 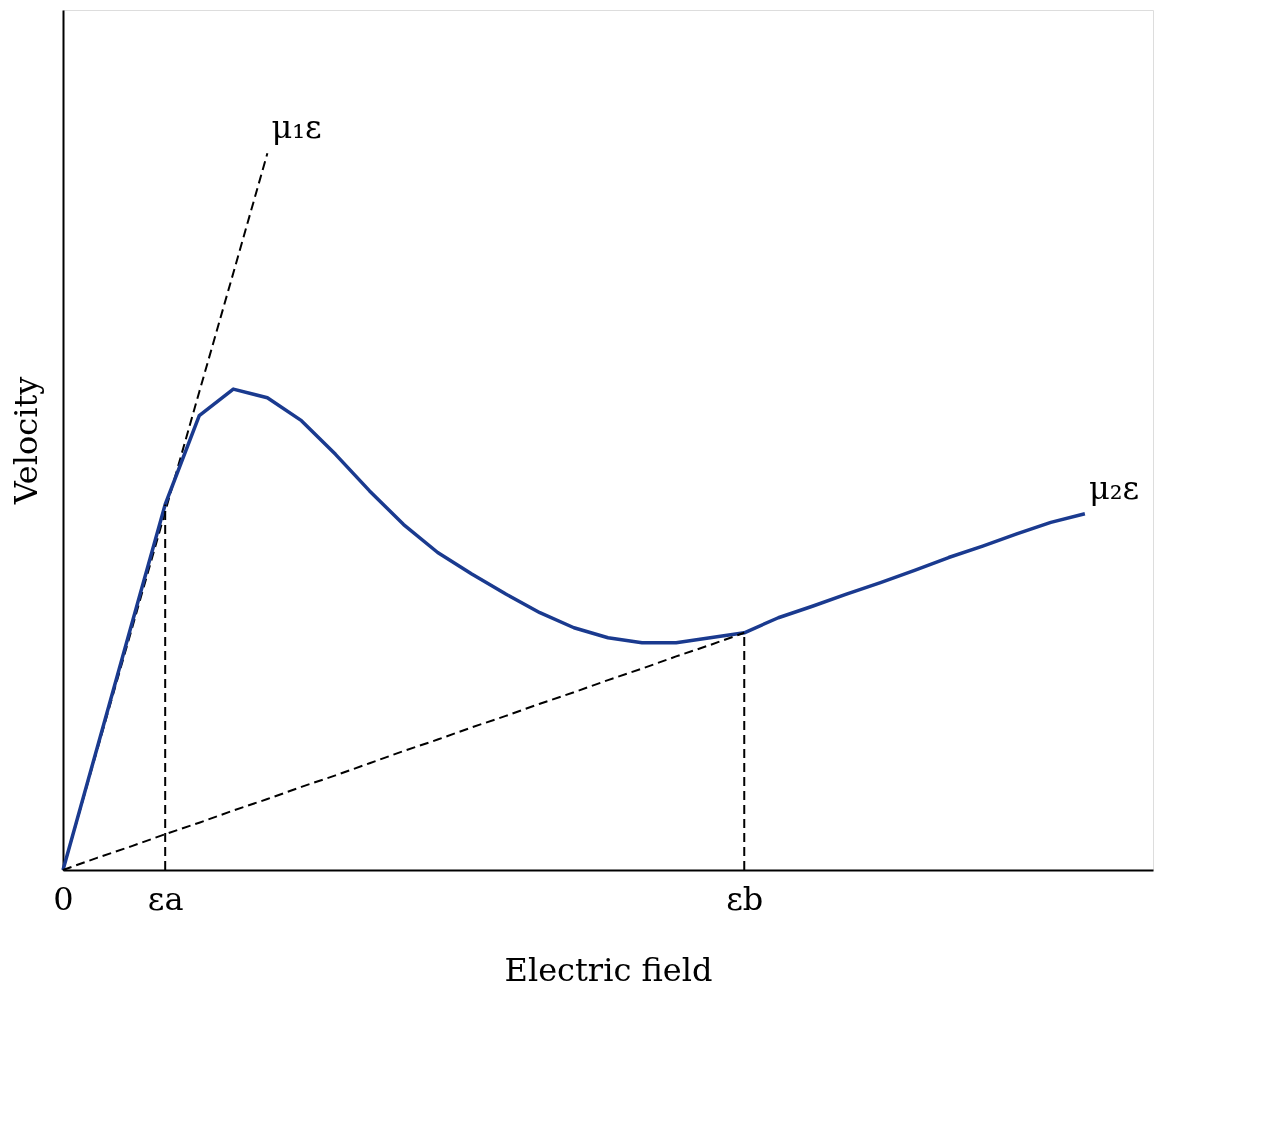 I want to click on x-tick-label: 0, so click(x=63, y=898).